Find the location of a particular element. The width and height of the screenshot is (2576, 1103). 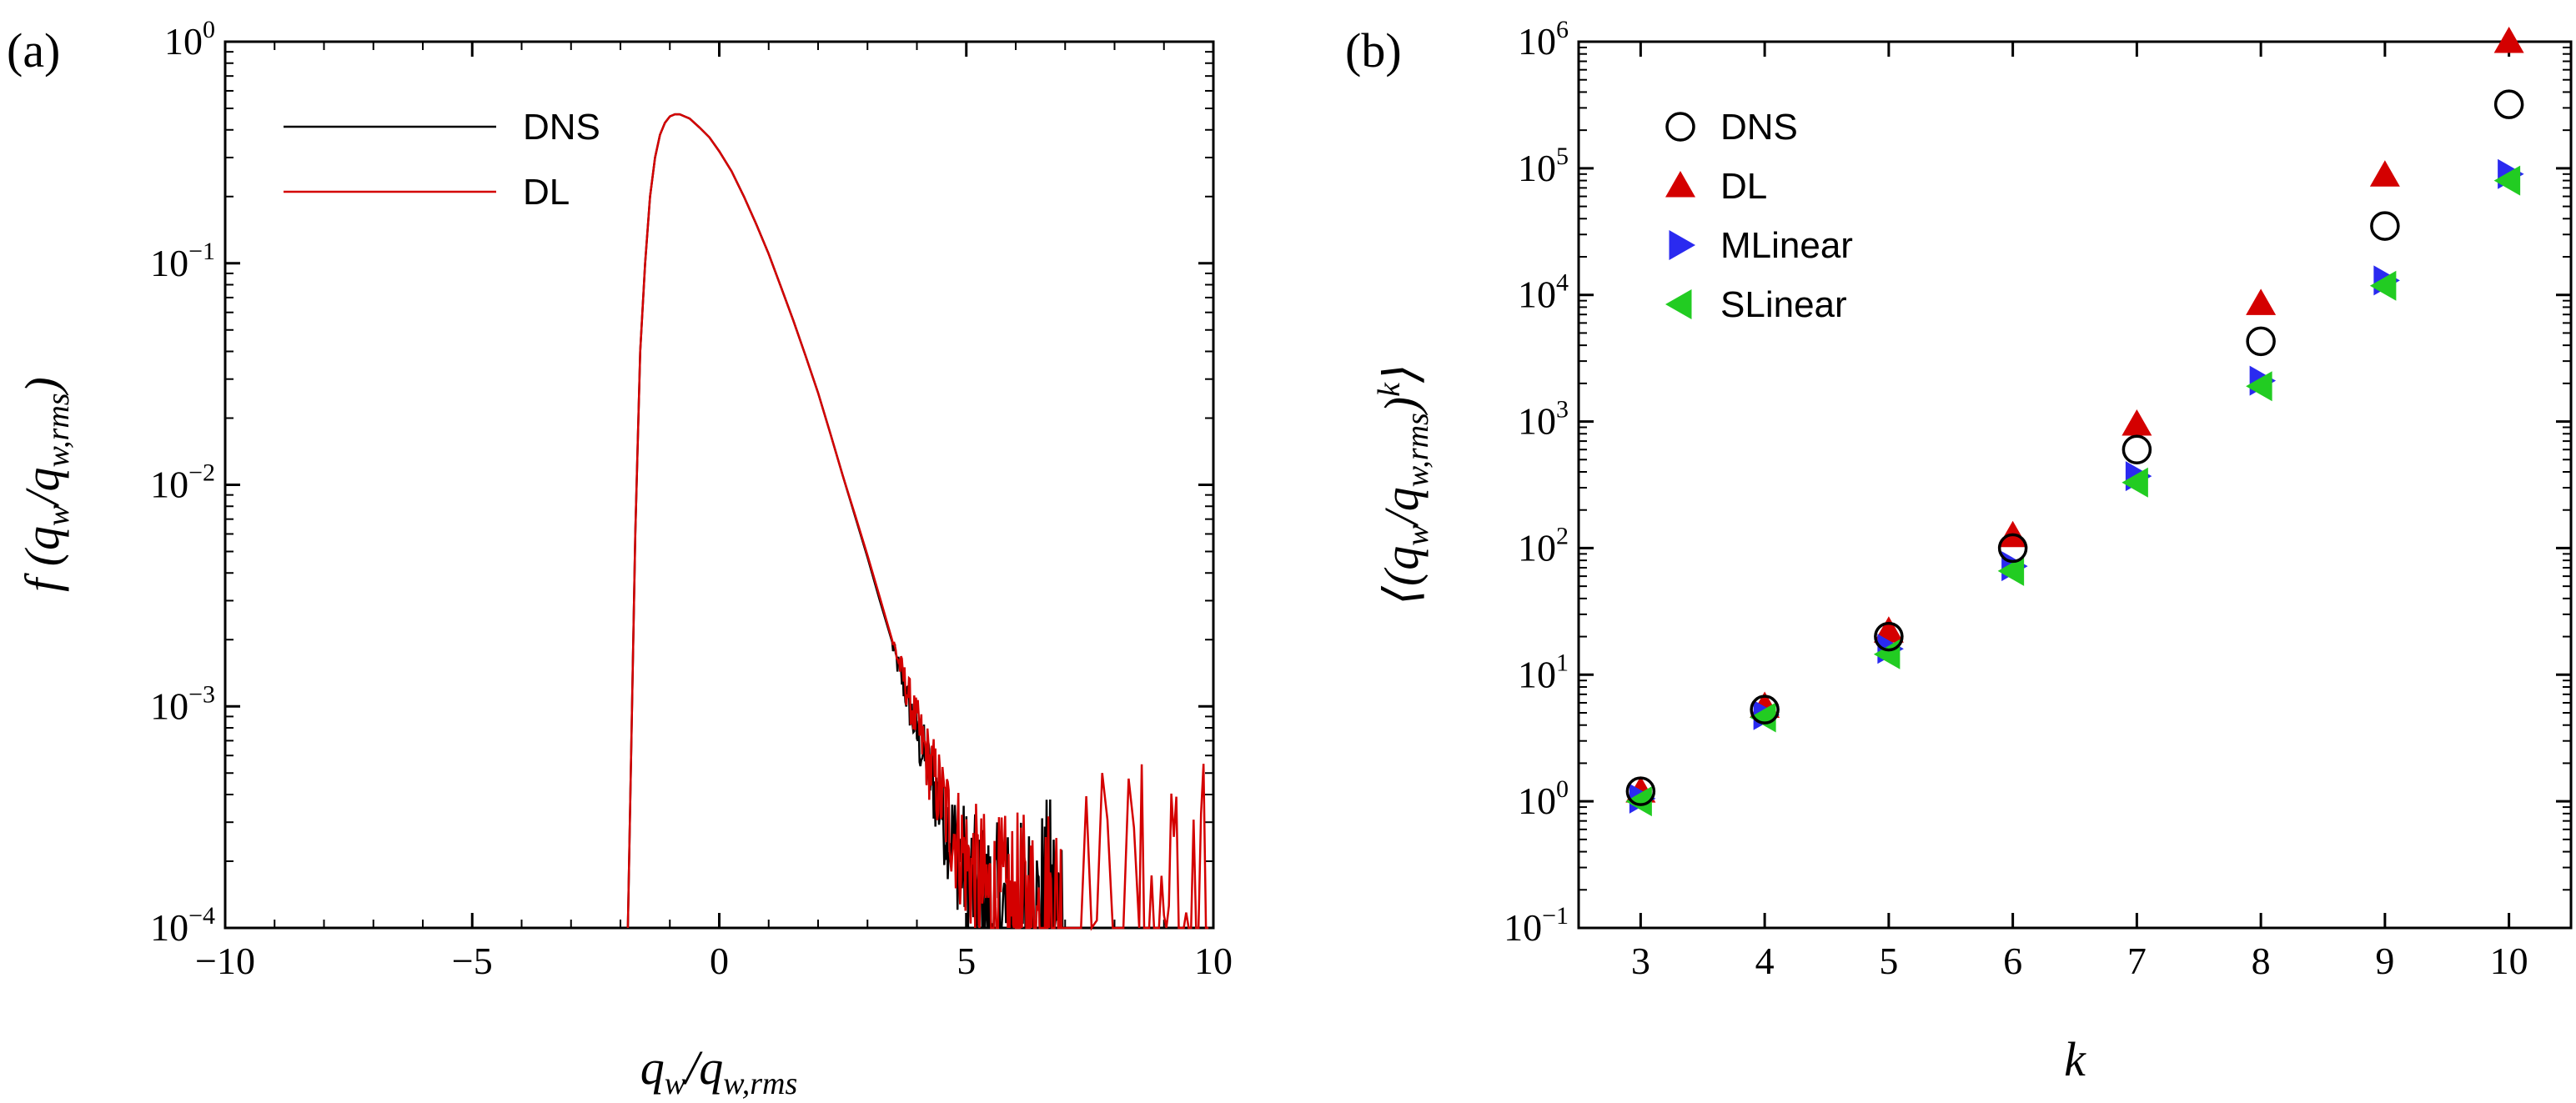

y-tick-label: 10² is located at coordinates (1543, 545).